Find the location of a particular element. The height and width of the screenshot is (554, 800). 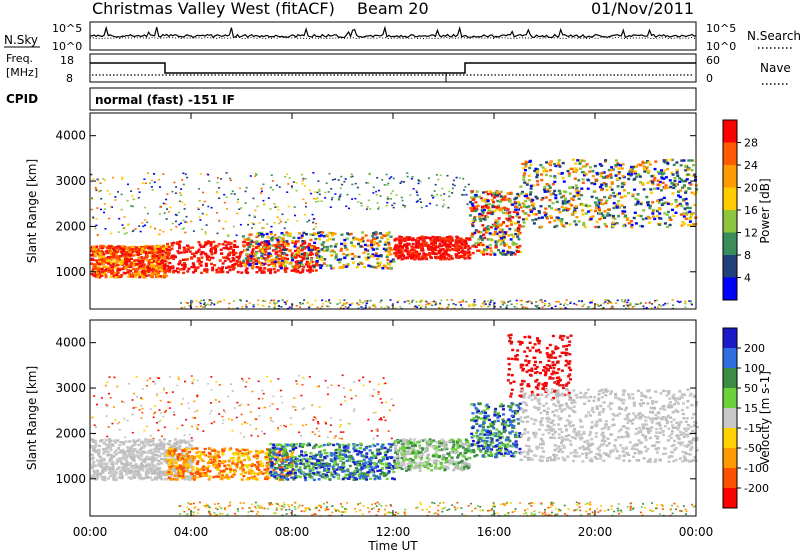

freq-right-tick-top: 60 is located at coordinates (713, 60).